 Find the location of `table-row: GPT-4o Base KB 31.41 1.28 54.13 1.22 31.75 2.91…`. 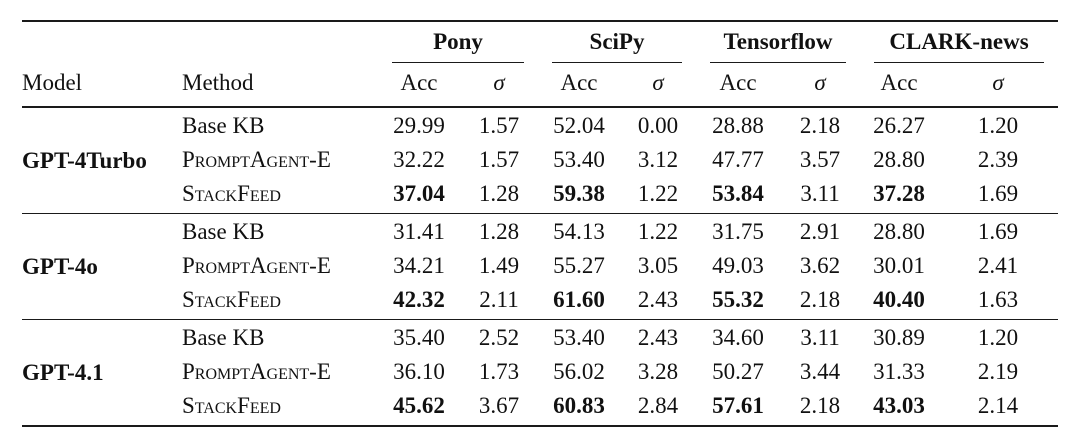

table-row: GPT-4o Base KB 31.41 1.28 54.13 1.22 31.75 2.91… is located at coordinates (540, 246).